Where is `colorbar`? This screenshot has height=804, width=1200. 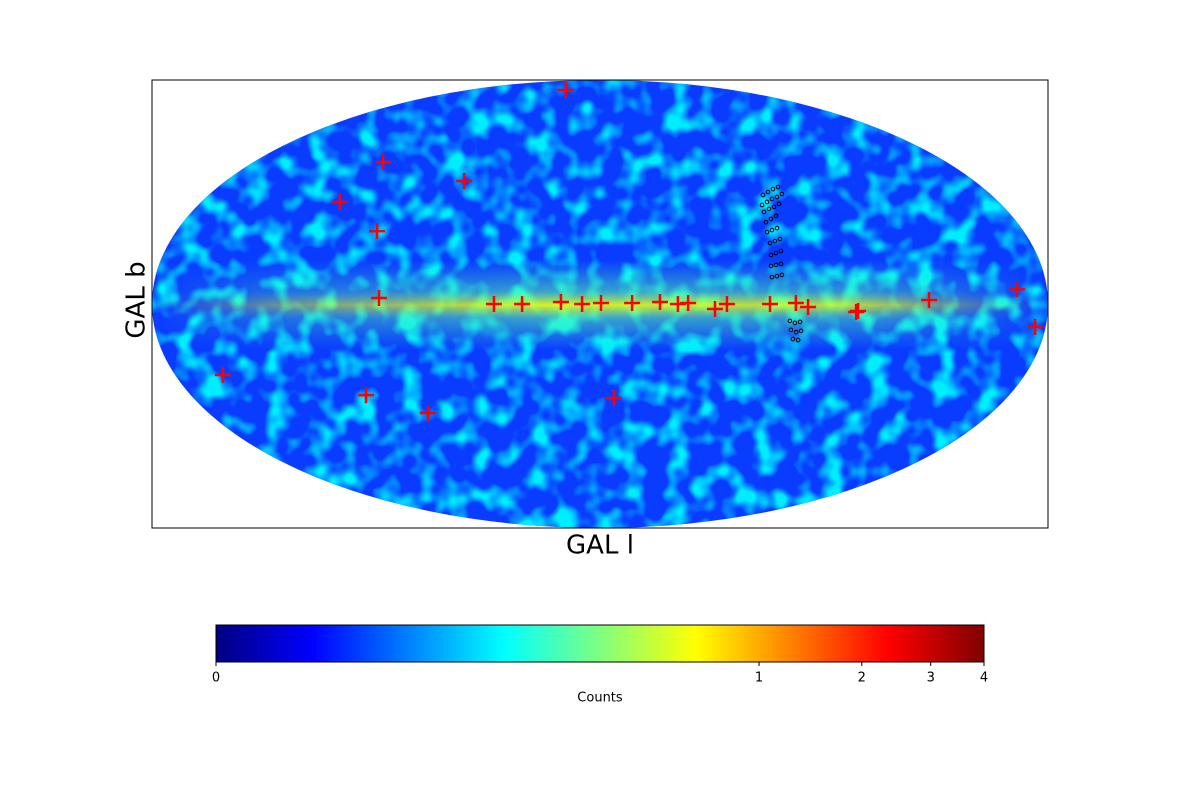
colorbar is located at coordinates (600, 643).